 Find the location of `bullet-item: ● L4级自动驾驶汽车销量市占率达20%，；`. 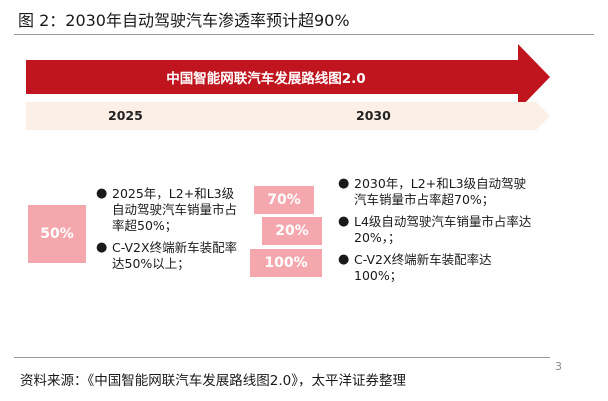

bullet-item: ● L4级自动驾驶汽车销量市占率达20%，； is located at coordinates (435, 229).